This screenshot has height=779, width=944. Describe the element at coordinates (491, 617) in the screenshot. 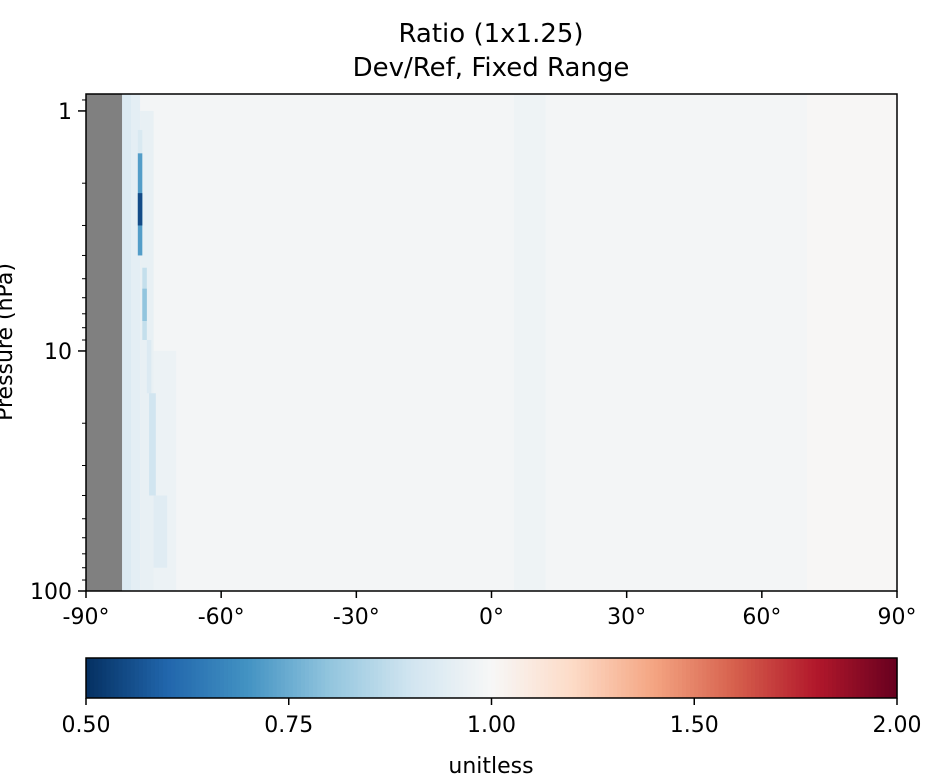

I see `x-tick-label: 0°` at that location.